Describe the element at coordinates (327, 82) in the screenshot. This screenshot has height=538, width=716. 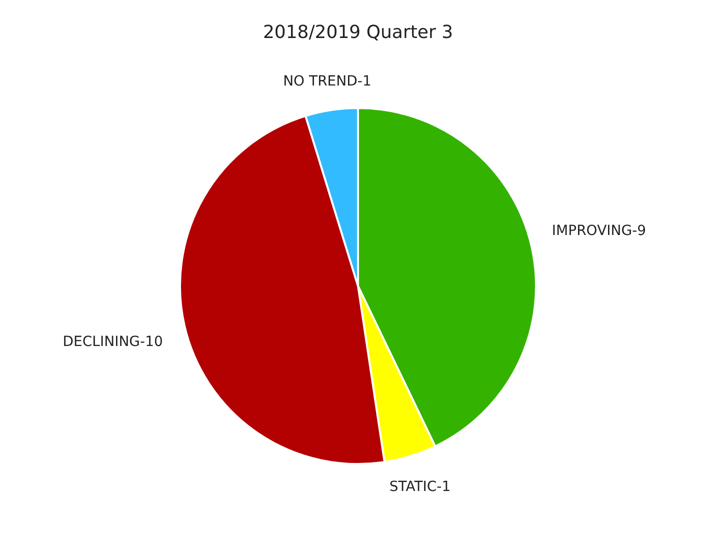
I see `slice-label: NO TREND-1` at that location.